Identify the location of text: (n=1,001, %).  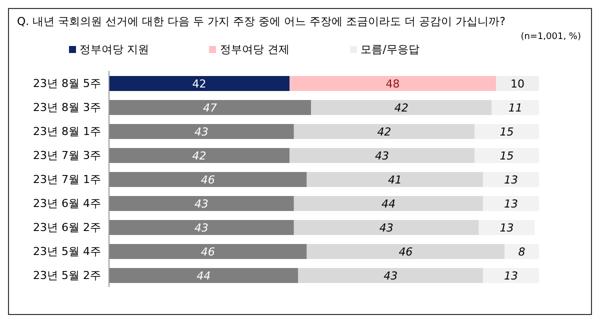
(551, 36).